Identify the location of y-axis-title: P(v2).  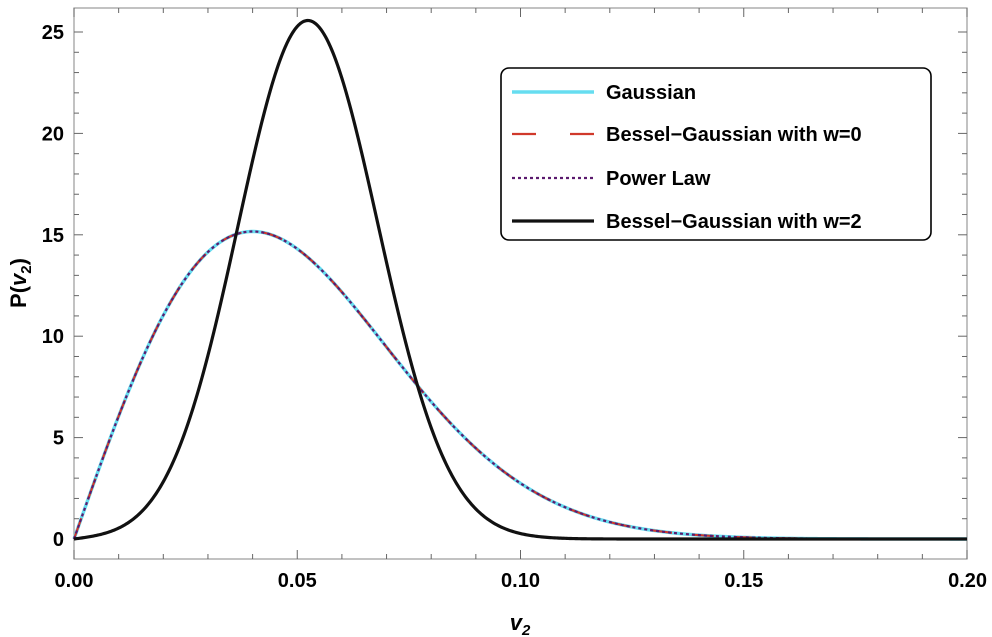
(20, 283).